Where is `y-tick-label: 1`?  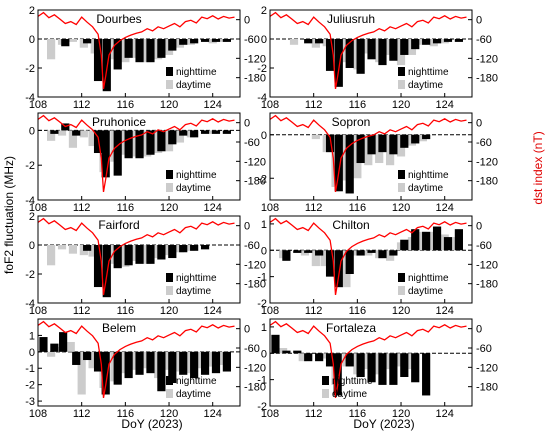 y-tick-label: 1 is located at coordinates (32, 336).